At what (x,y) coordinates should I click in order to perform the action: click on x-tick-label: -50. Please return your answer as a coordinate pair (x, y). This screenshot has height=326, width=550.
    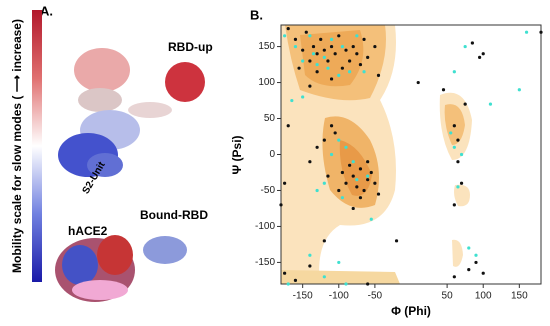
    Looking at the image, I should click on (375, 296).